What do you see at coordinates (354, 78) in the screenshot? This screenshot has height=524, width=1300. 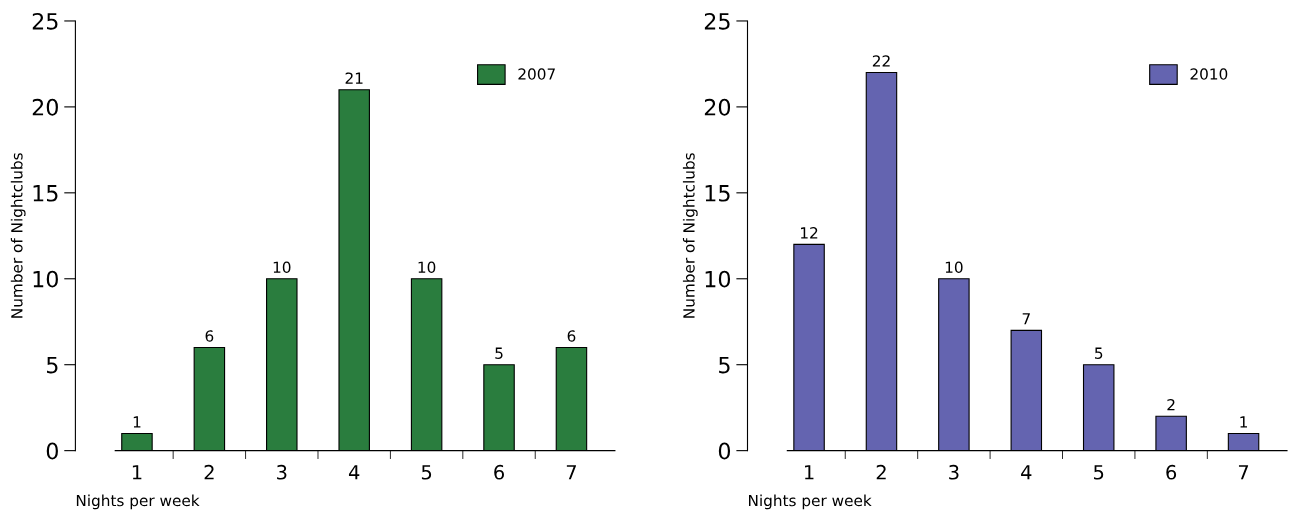 I see `data-label: 21` at bounding box center [354, 78].